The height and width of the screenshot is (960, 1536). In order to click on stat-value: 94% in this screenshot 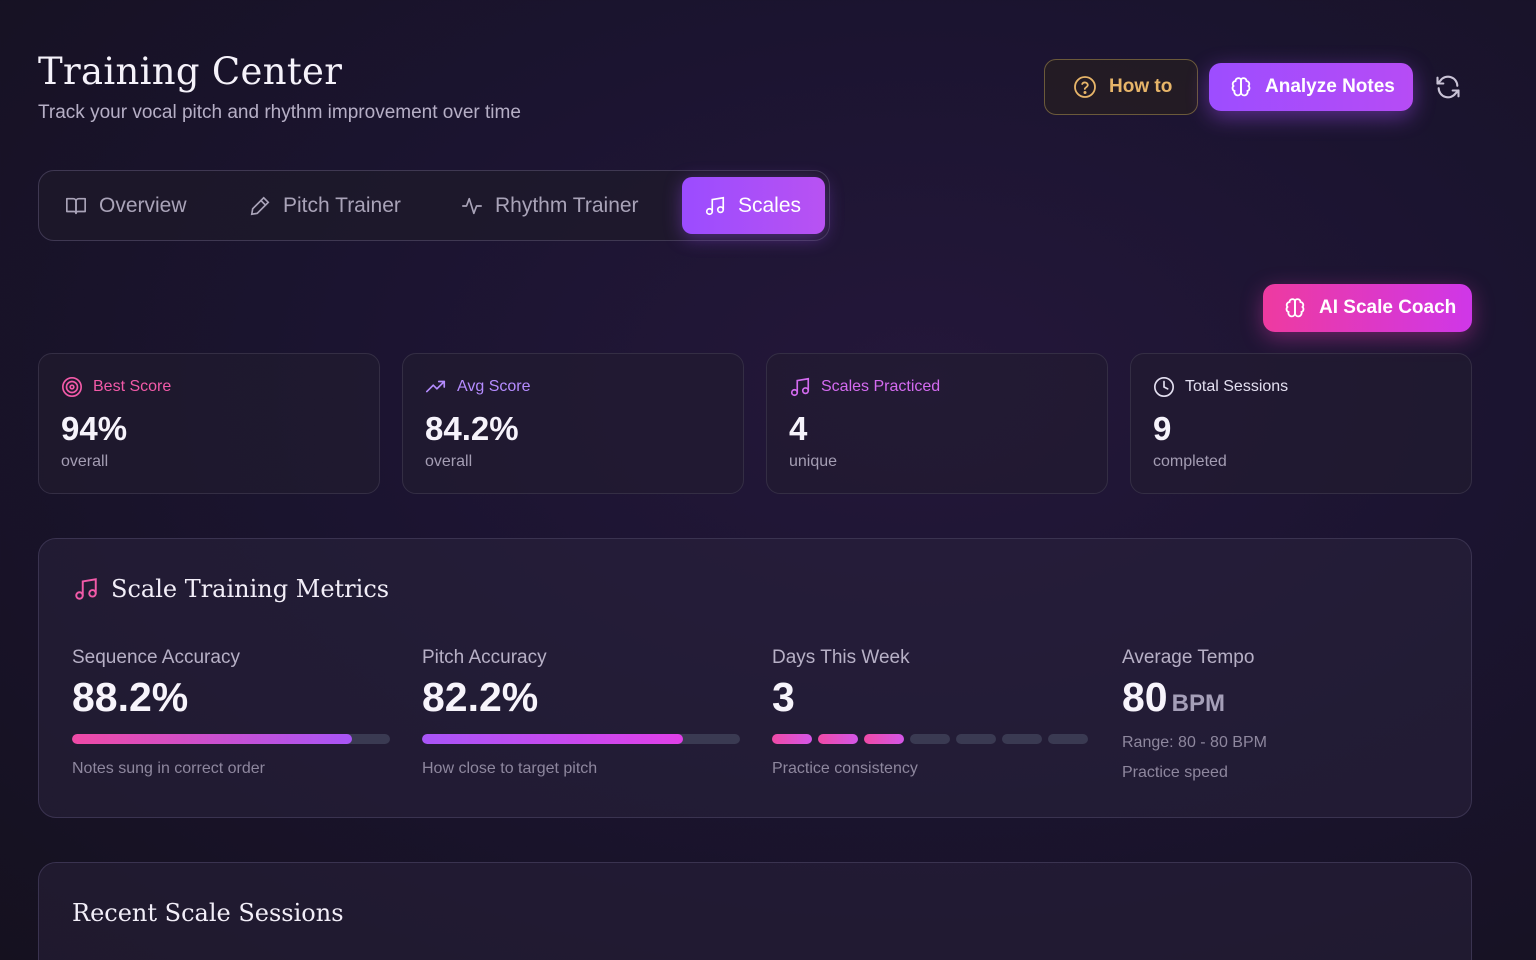, I will do `click(94, 428)`.